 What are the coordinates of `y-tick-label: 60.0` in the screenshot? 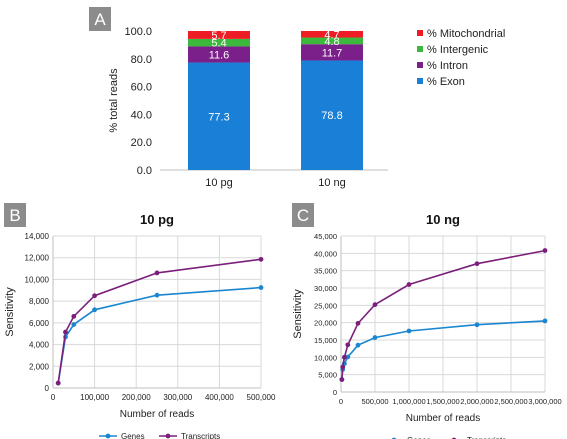 It's located at (141, 88).